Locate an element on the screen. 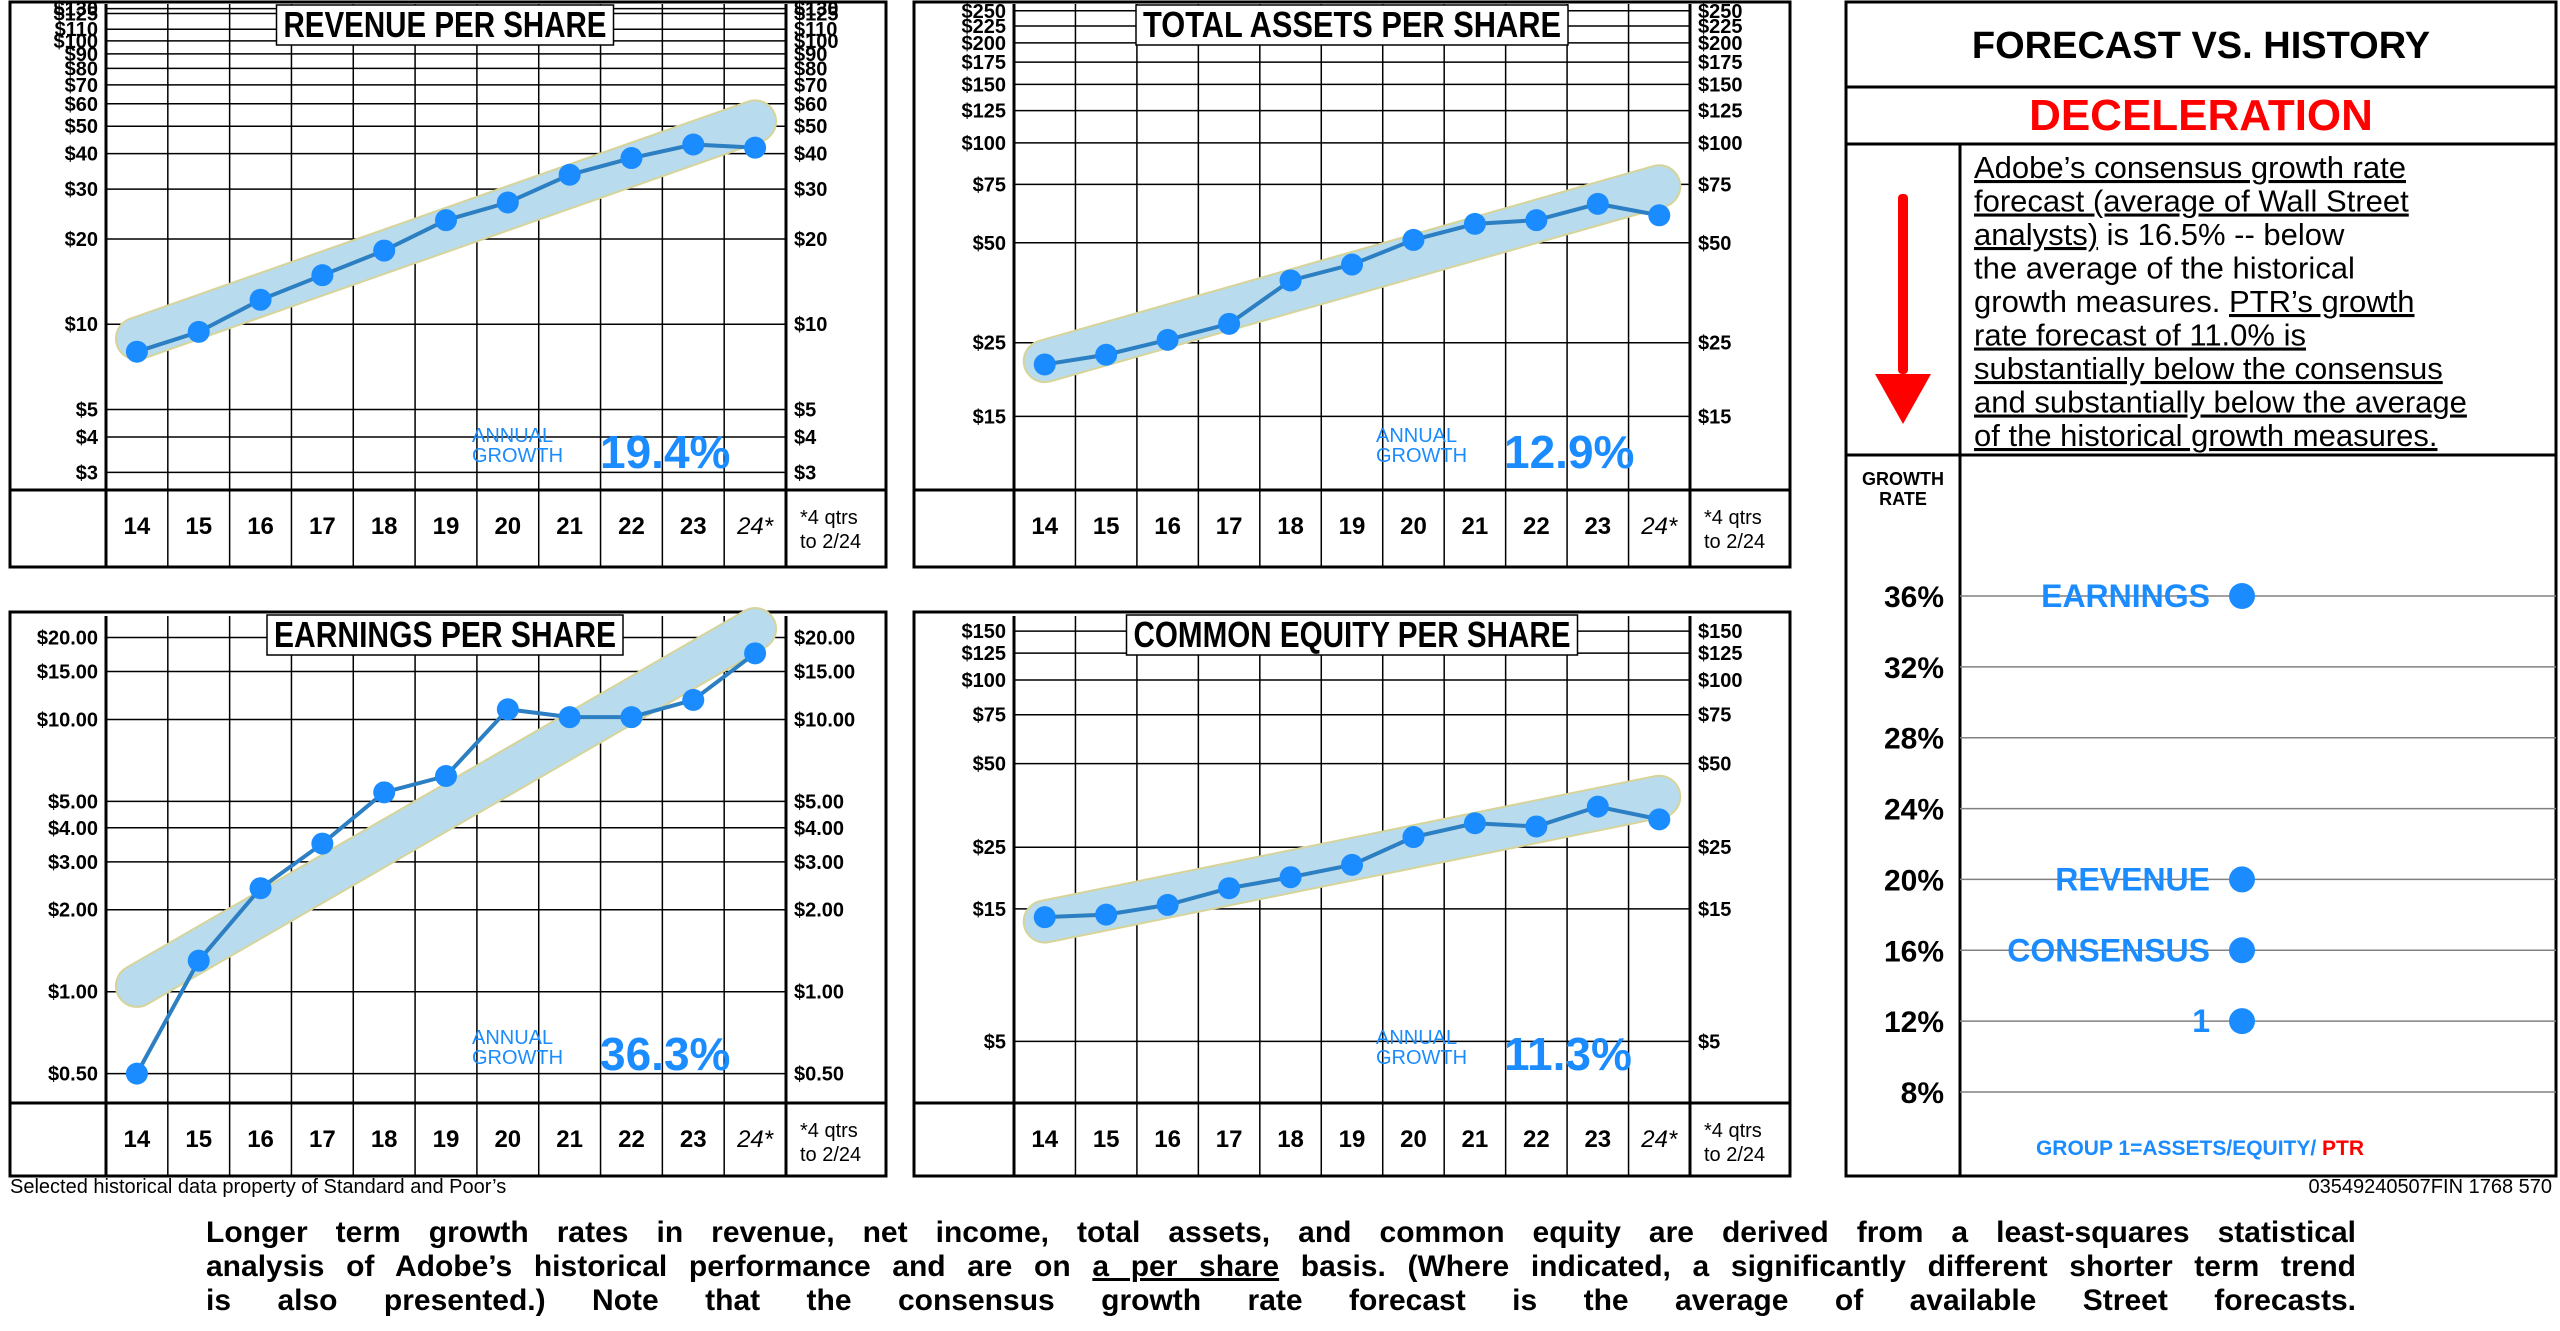 This screenshot has width=2560, height=1331. y-tick-label-right: $3 is located at coordinates (805, 473).